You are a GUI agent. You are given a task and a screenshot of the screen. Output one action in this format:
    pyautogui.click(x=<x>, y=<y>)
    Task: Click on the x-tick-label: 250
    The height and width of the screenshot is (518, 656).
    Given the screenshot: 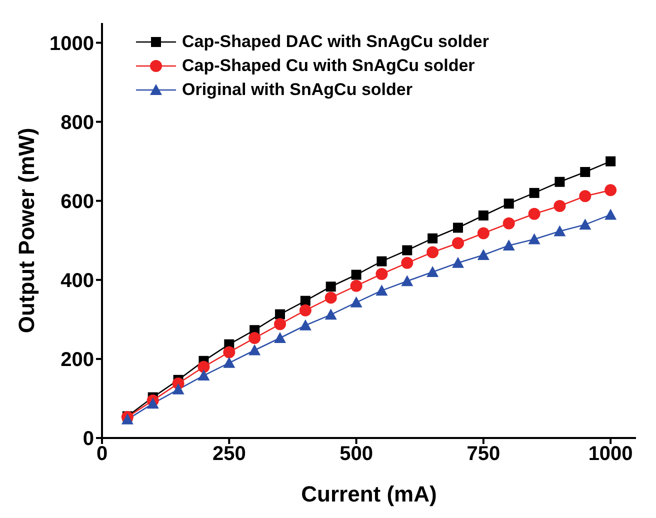 What is the action you would take?
    pyautogui.click(x=229, y=454)
    